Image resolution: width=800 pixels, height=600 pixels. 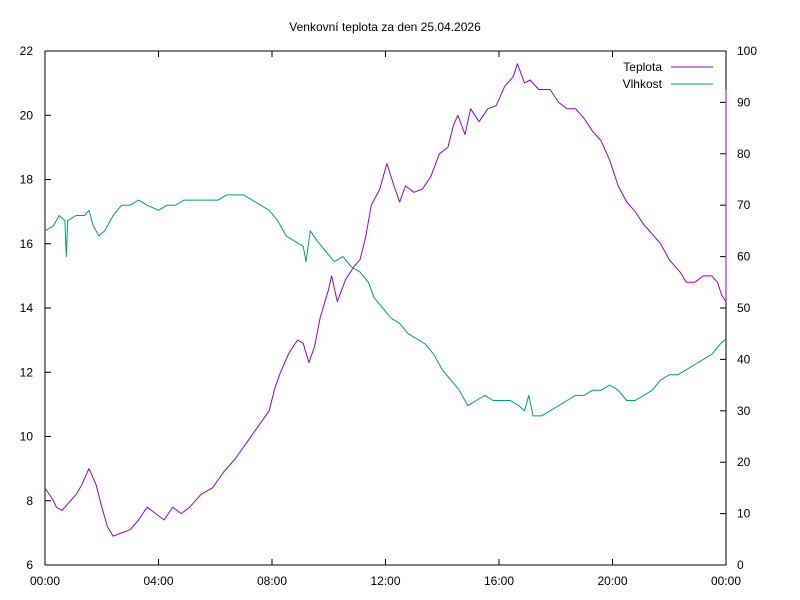 What do you see at coordinates (27, 51) in the screenshot?
I see `y-tick-label: 22` at bounding box center [27, 51].